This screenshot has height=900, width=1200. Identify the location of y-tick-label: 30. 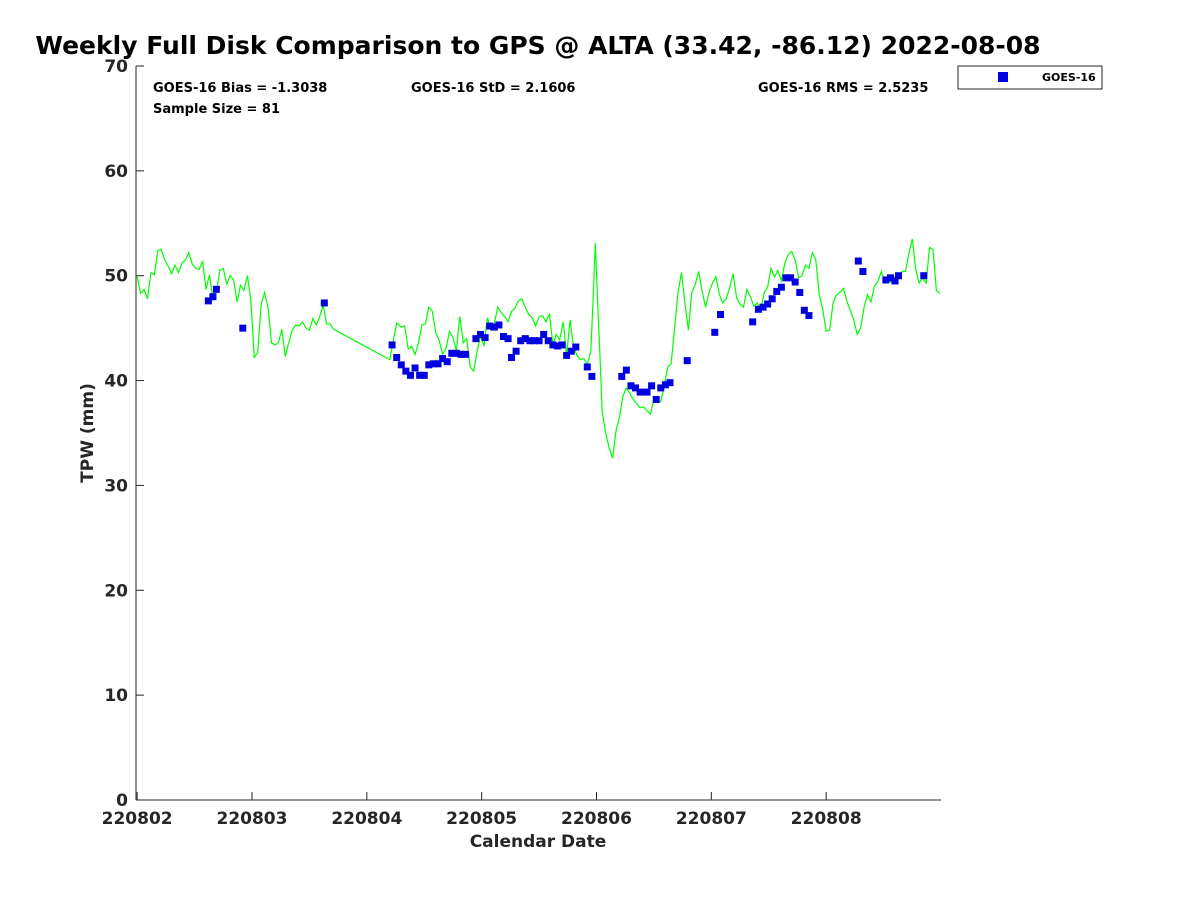
(116, 486).